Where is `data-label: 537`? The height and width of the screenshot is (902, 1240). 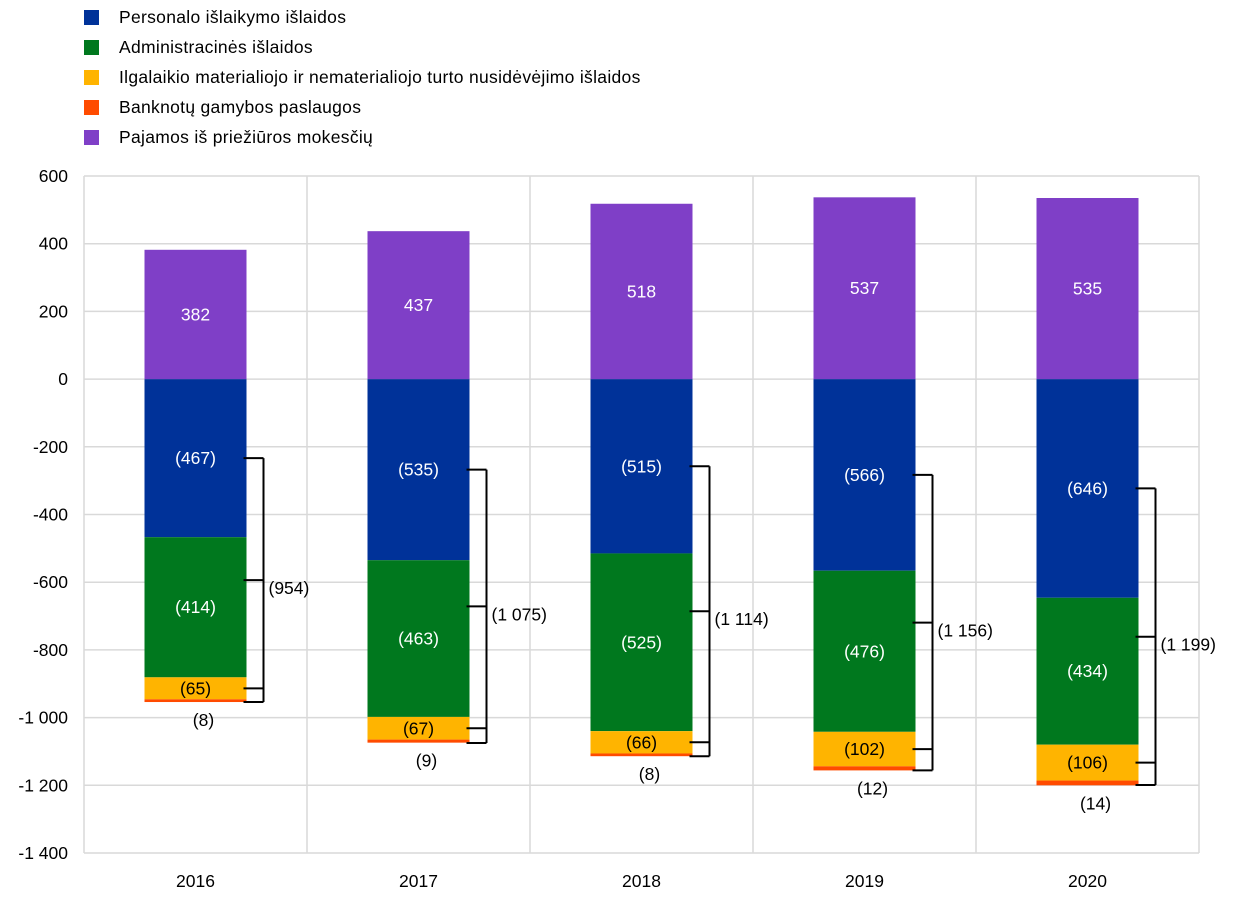 data-label: 537 is located at coordinates (864, 288).